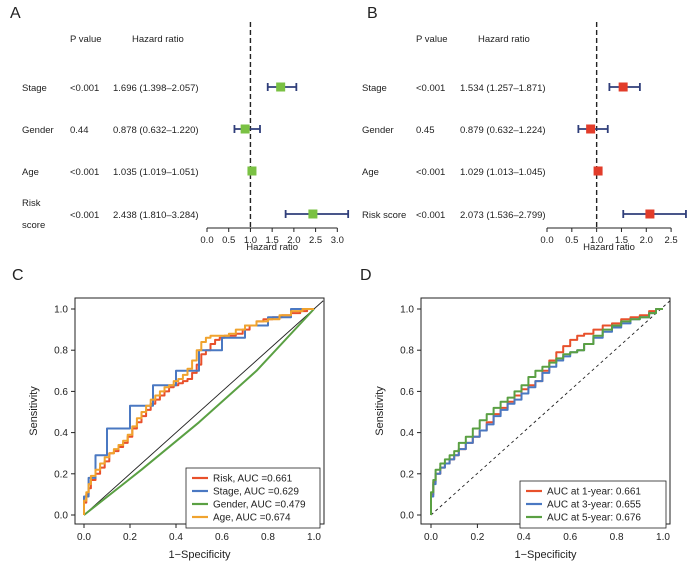 Image resolution: width=692 pixels, height=566 pixels. I want to click on roc-c-y-label: Sensitivity, so click(34, 411).